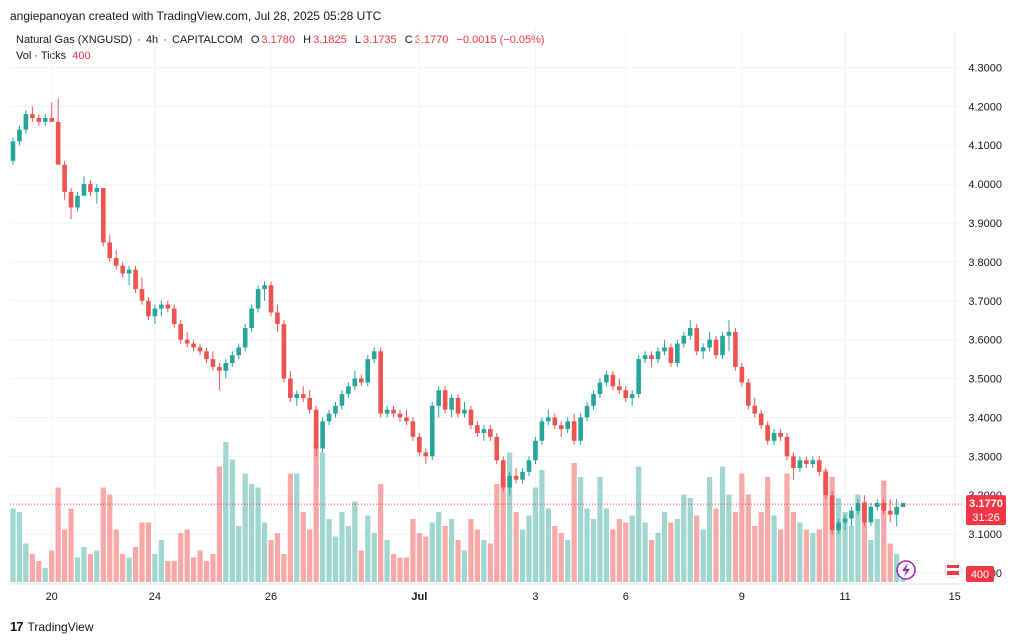 This screenshot has width=1024, height=642. Describe the element at coordinates (985, 263) in the screenshot. I see `y-tick-label: 3.8000` at that location.